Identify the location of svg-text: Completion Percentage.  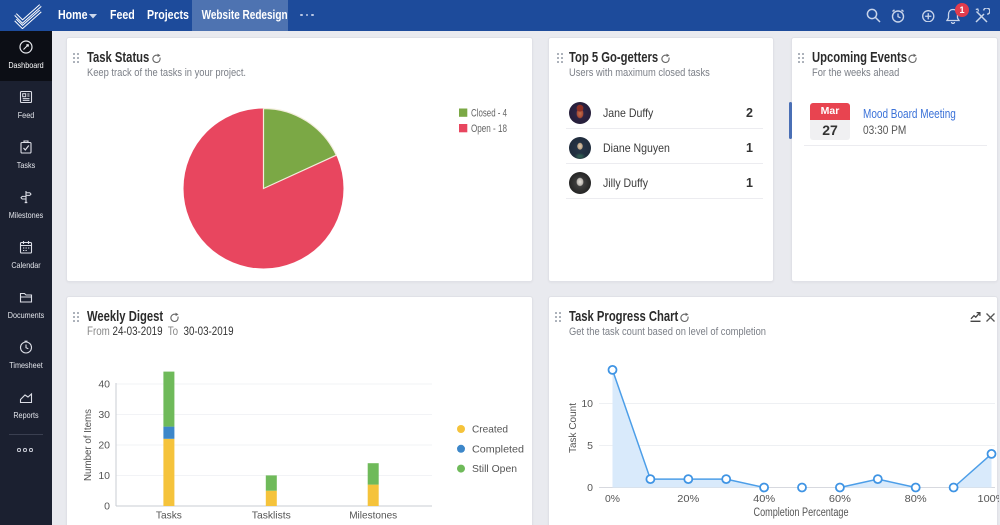
(801, 513).